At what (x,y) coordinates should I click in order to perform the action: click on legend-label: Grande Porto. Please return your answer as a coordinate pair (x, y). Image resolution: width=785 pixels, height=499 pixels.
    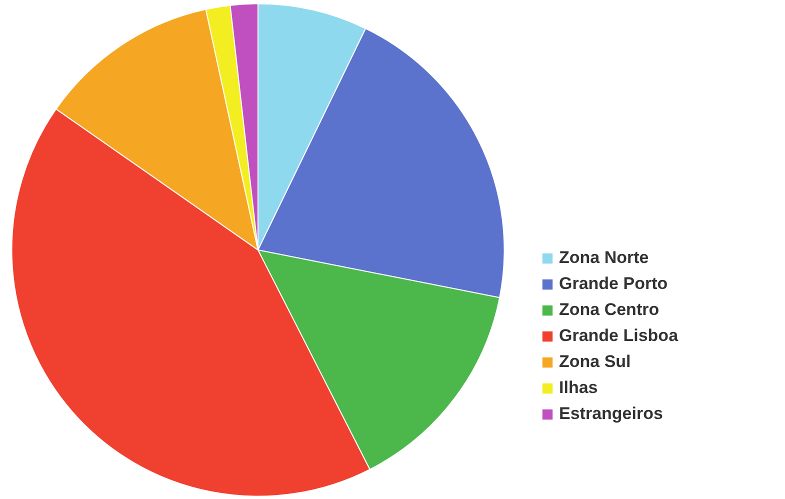
    Looking at the image, I should click on (613, 284).